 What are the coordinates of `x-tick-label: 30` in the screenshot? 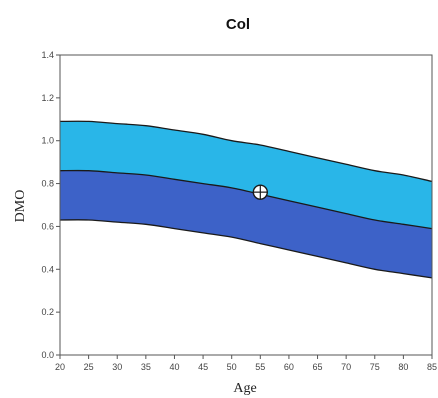 It's located at (117, 367).